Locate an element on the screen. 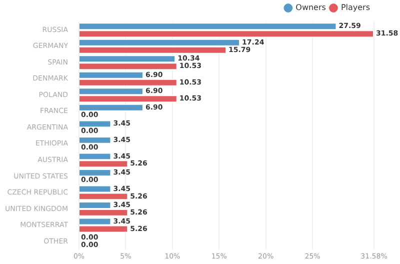  legend-label: Players is located at coordinates (355, 7).